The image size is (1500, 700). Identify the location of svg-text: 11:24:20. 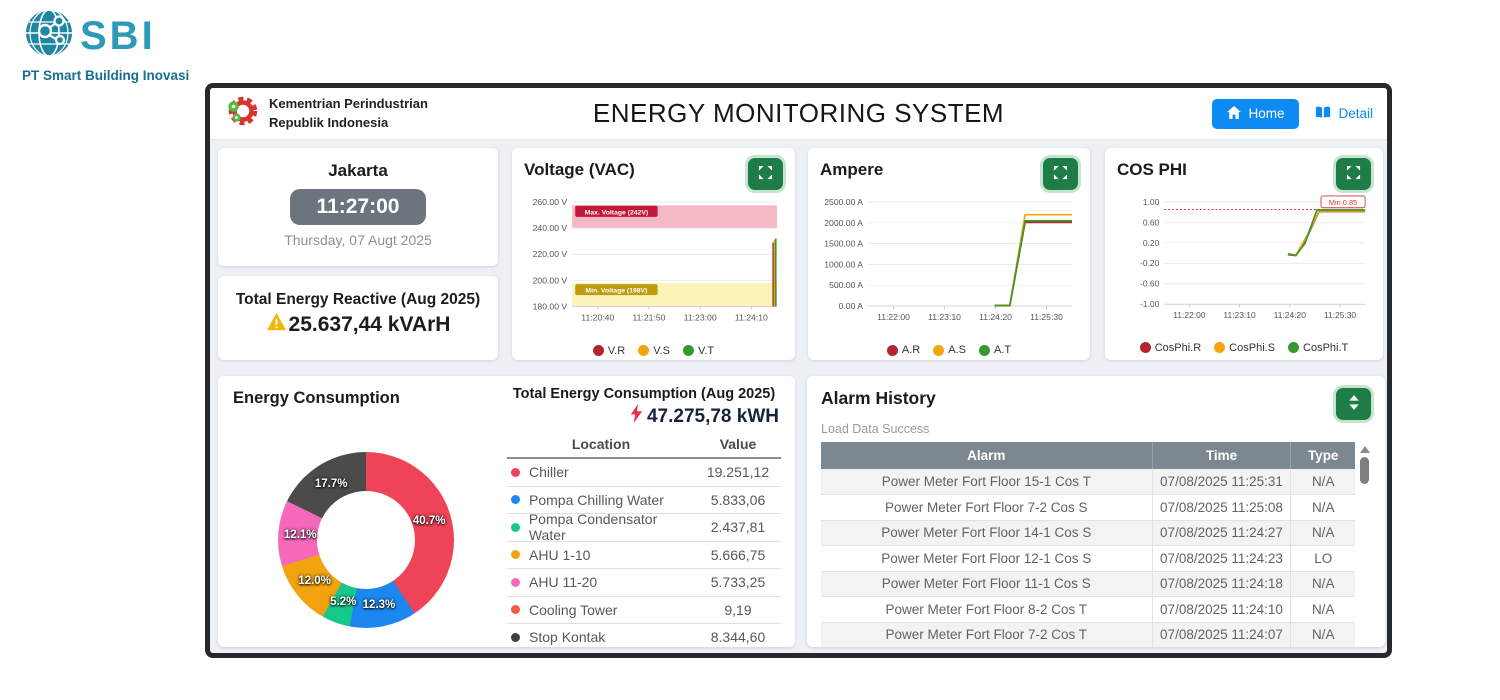
(1290, 315).